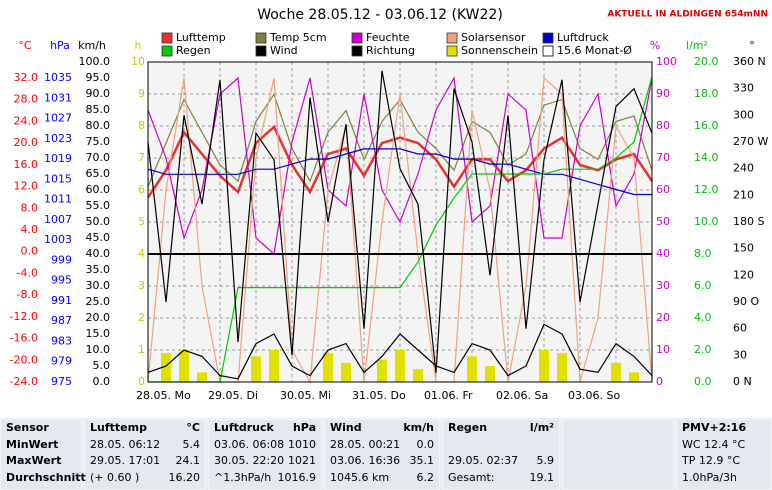 Image resolution: width=772 pixels, height=490 pixels. Describe the element at coordinates (743, 168) in the screenshot. I see `y-tick-label: 240` at that location.